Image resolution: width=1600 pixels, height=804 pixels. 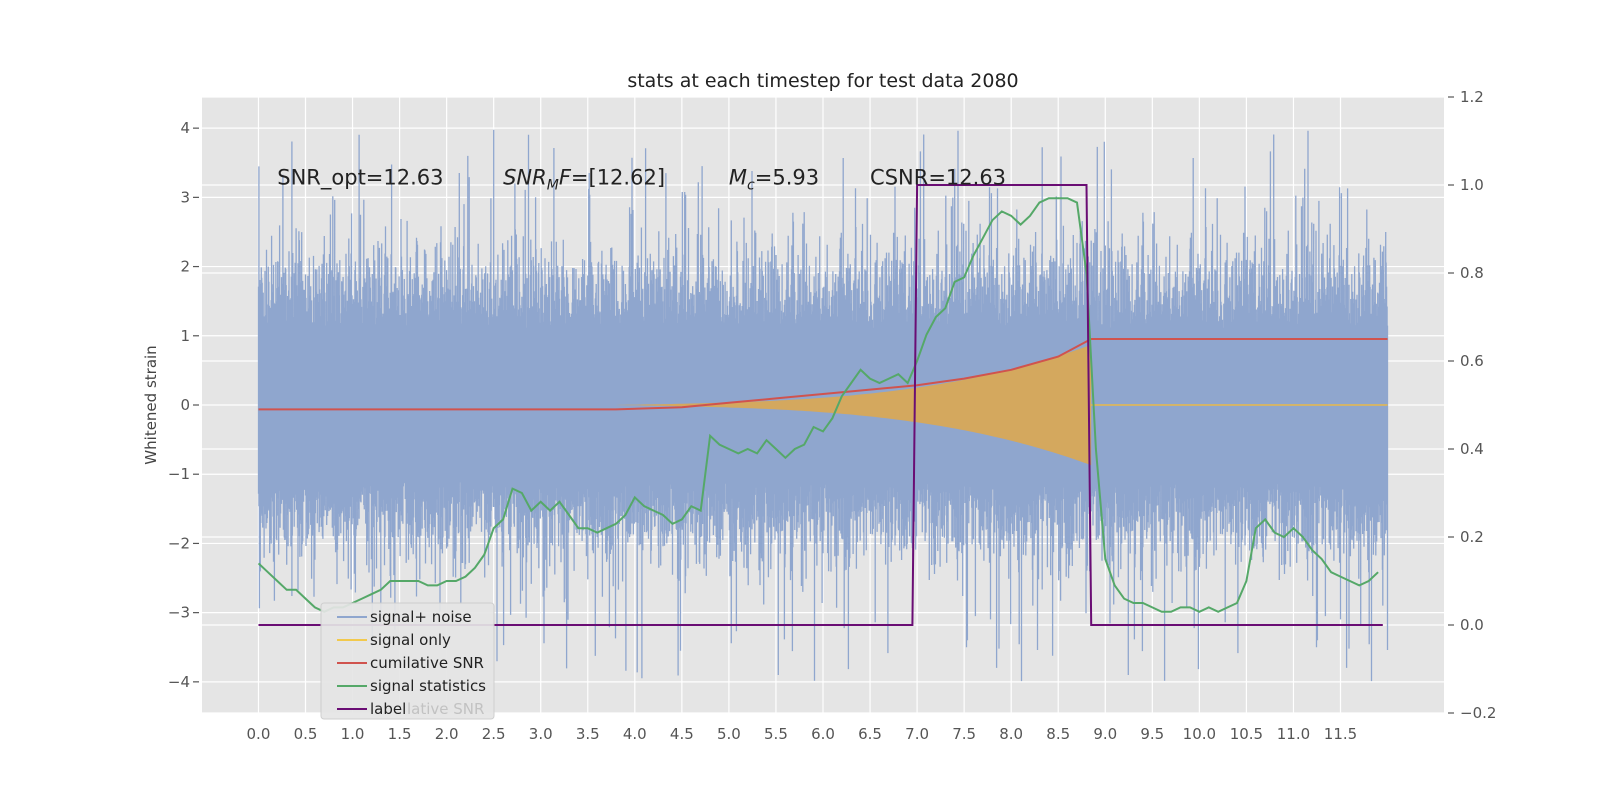 I want to click on x-tick-label: 11.0, so click(x=1293, y=734).